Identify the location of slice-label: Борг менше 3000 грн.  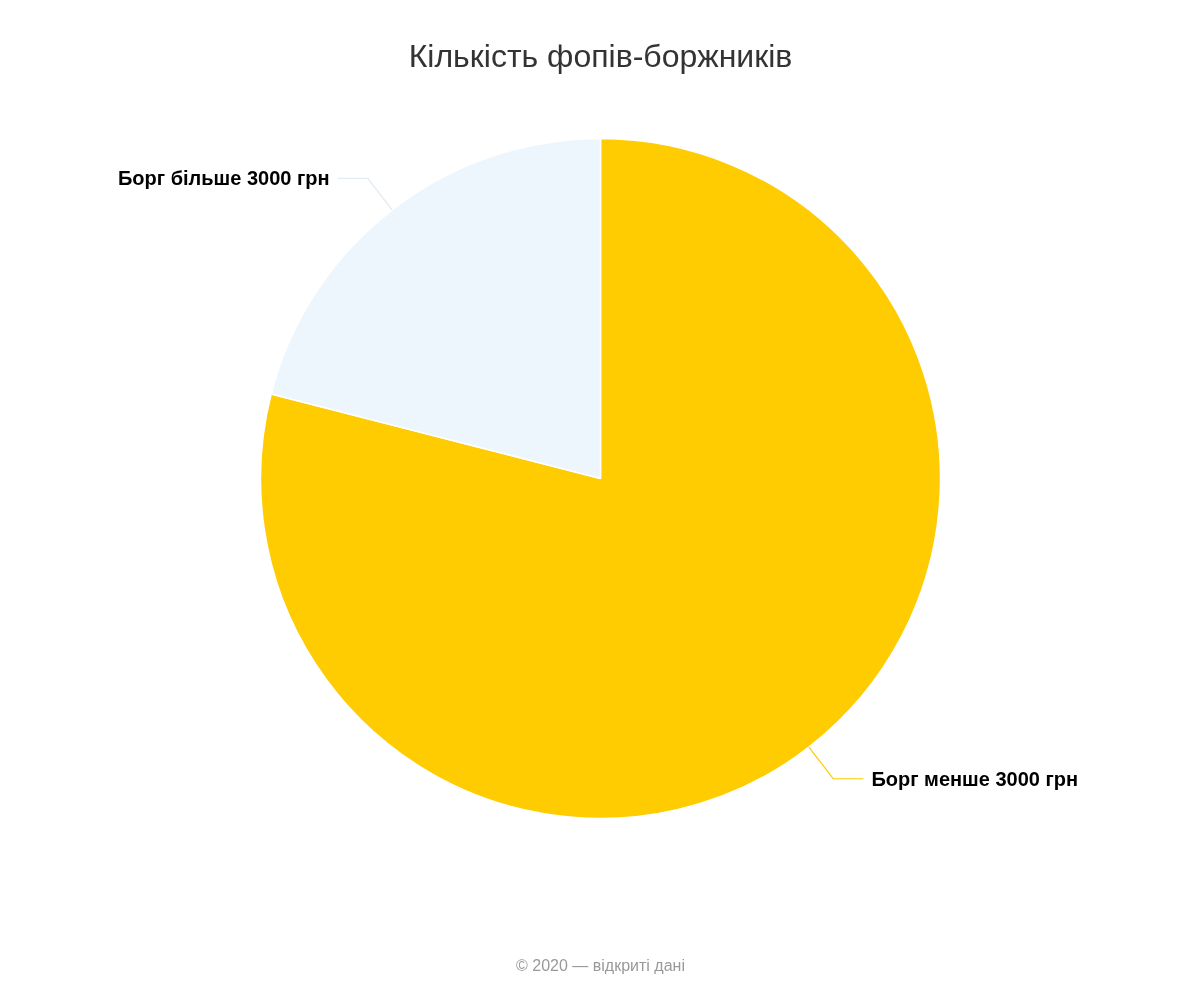
(975, 778).